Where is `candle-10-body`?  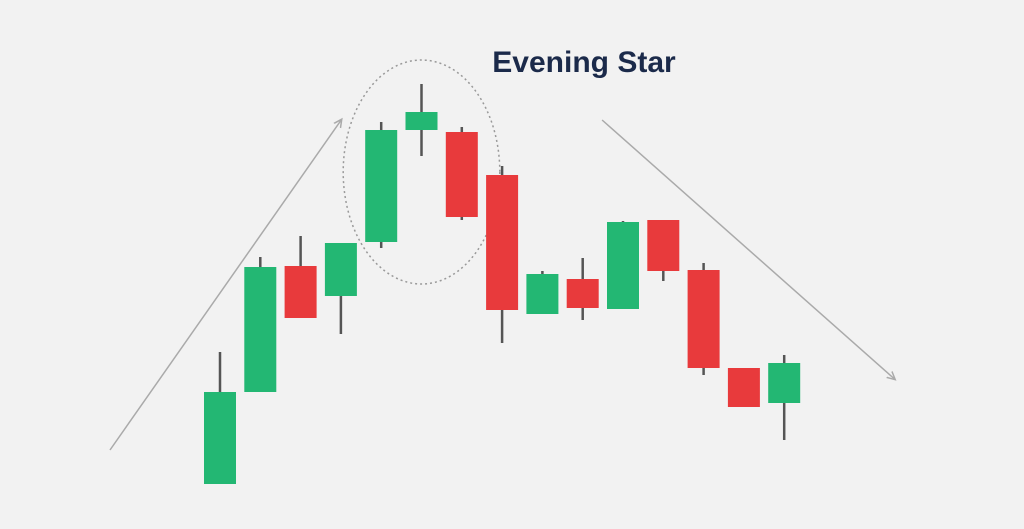
candle-10-body is located at coordinates (582, 293).